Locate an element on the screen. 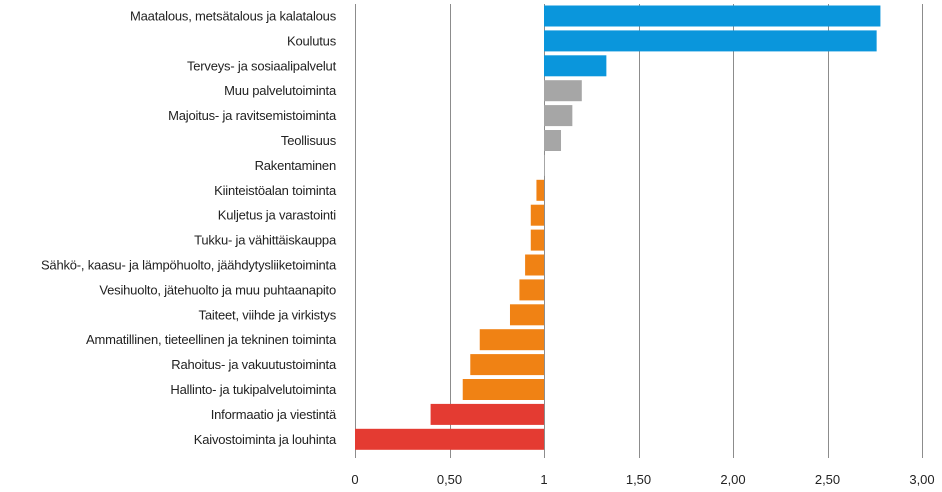 This screenshot has width=942, height=492. tick-label-layer: 0 0,50 1 1,50 2,00 2,50 3,00 is located at coordinates (642, 479).